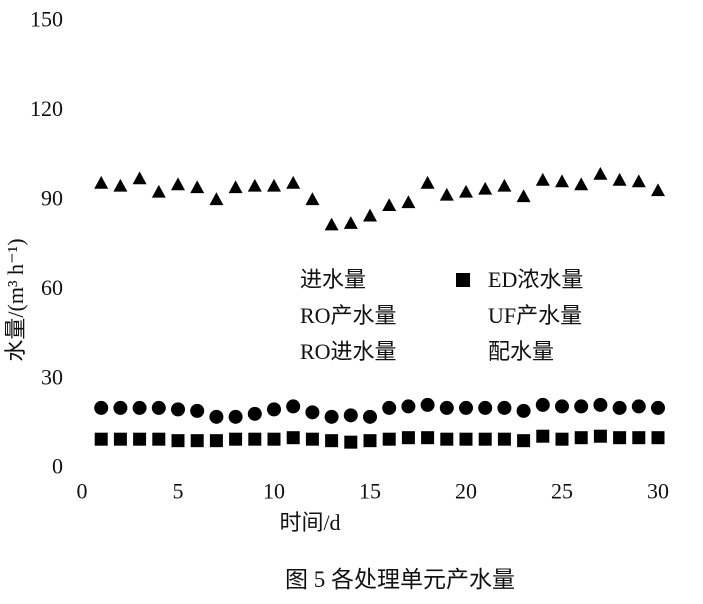 The width and height of the screenshot is (703, 604). What do you see at coordinates (178, 491) in the screenshot?
I see `x-tick-label: 5` at bounding box center [178, 491].